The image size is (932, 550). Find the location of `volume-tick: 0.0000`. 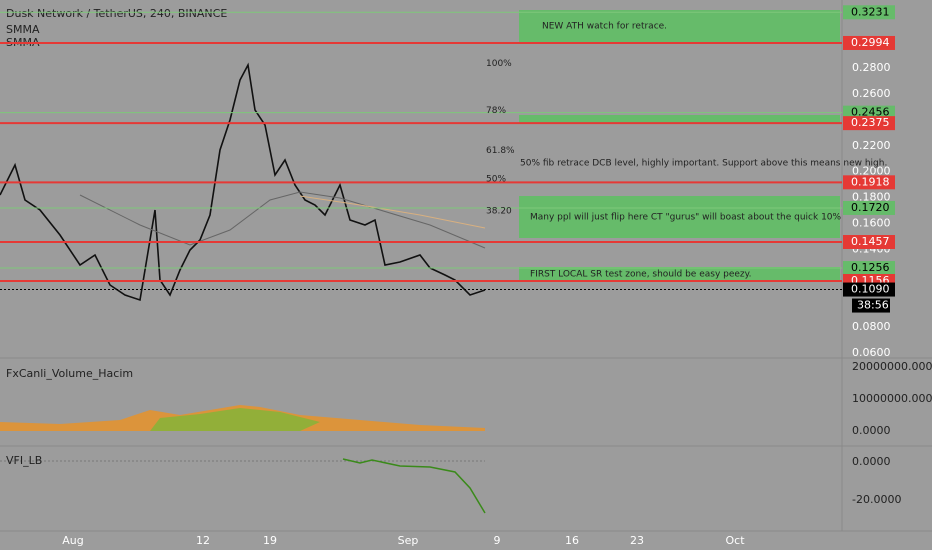

volume-tick: 0.0000 is located at coordinates (871, 430).